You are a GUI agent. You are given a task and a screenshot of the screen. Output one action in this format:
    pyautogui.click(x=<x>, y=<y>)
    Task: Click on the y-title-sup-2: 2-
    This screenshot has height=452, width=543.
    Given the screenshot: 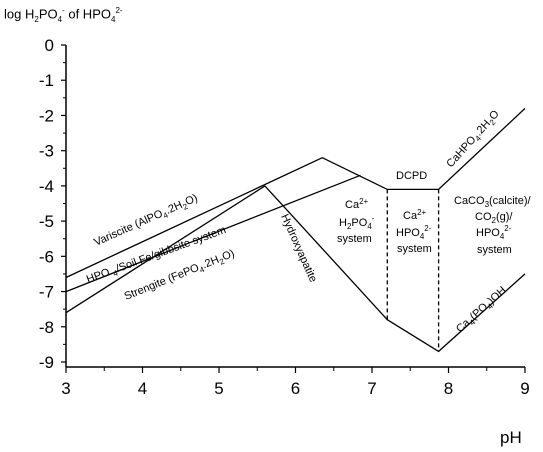 What is the action you would take?
    pyautogui.click(x=119, y=10)
    